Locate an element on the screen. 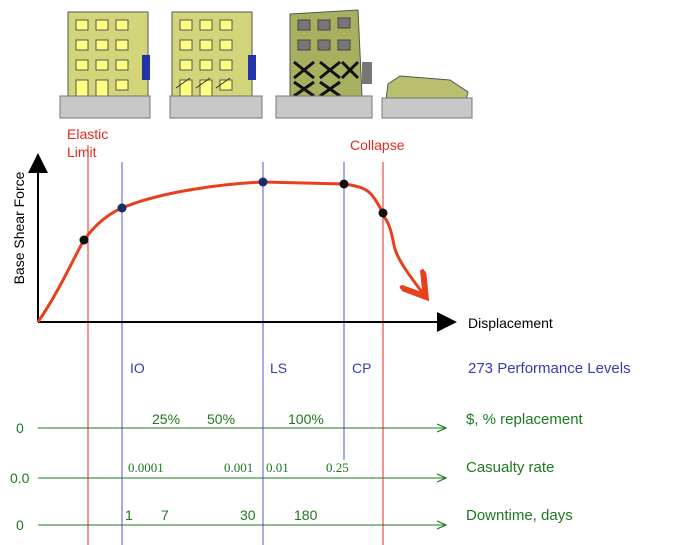 The image size is (673, 545). scale-tick: 180 is located at coordinates (306, 515).